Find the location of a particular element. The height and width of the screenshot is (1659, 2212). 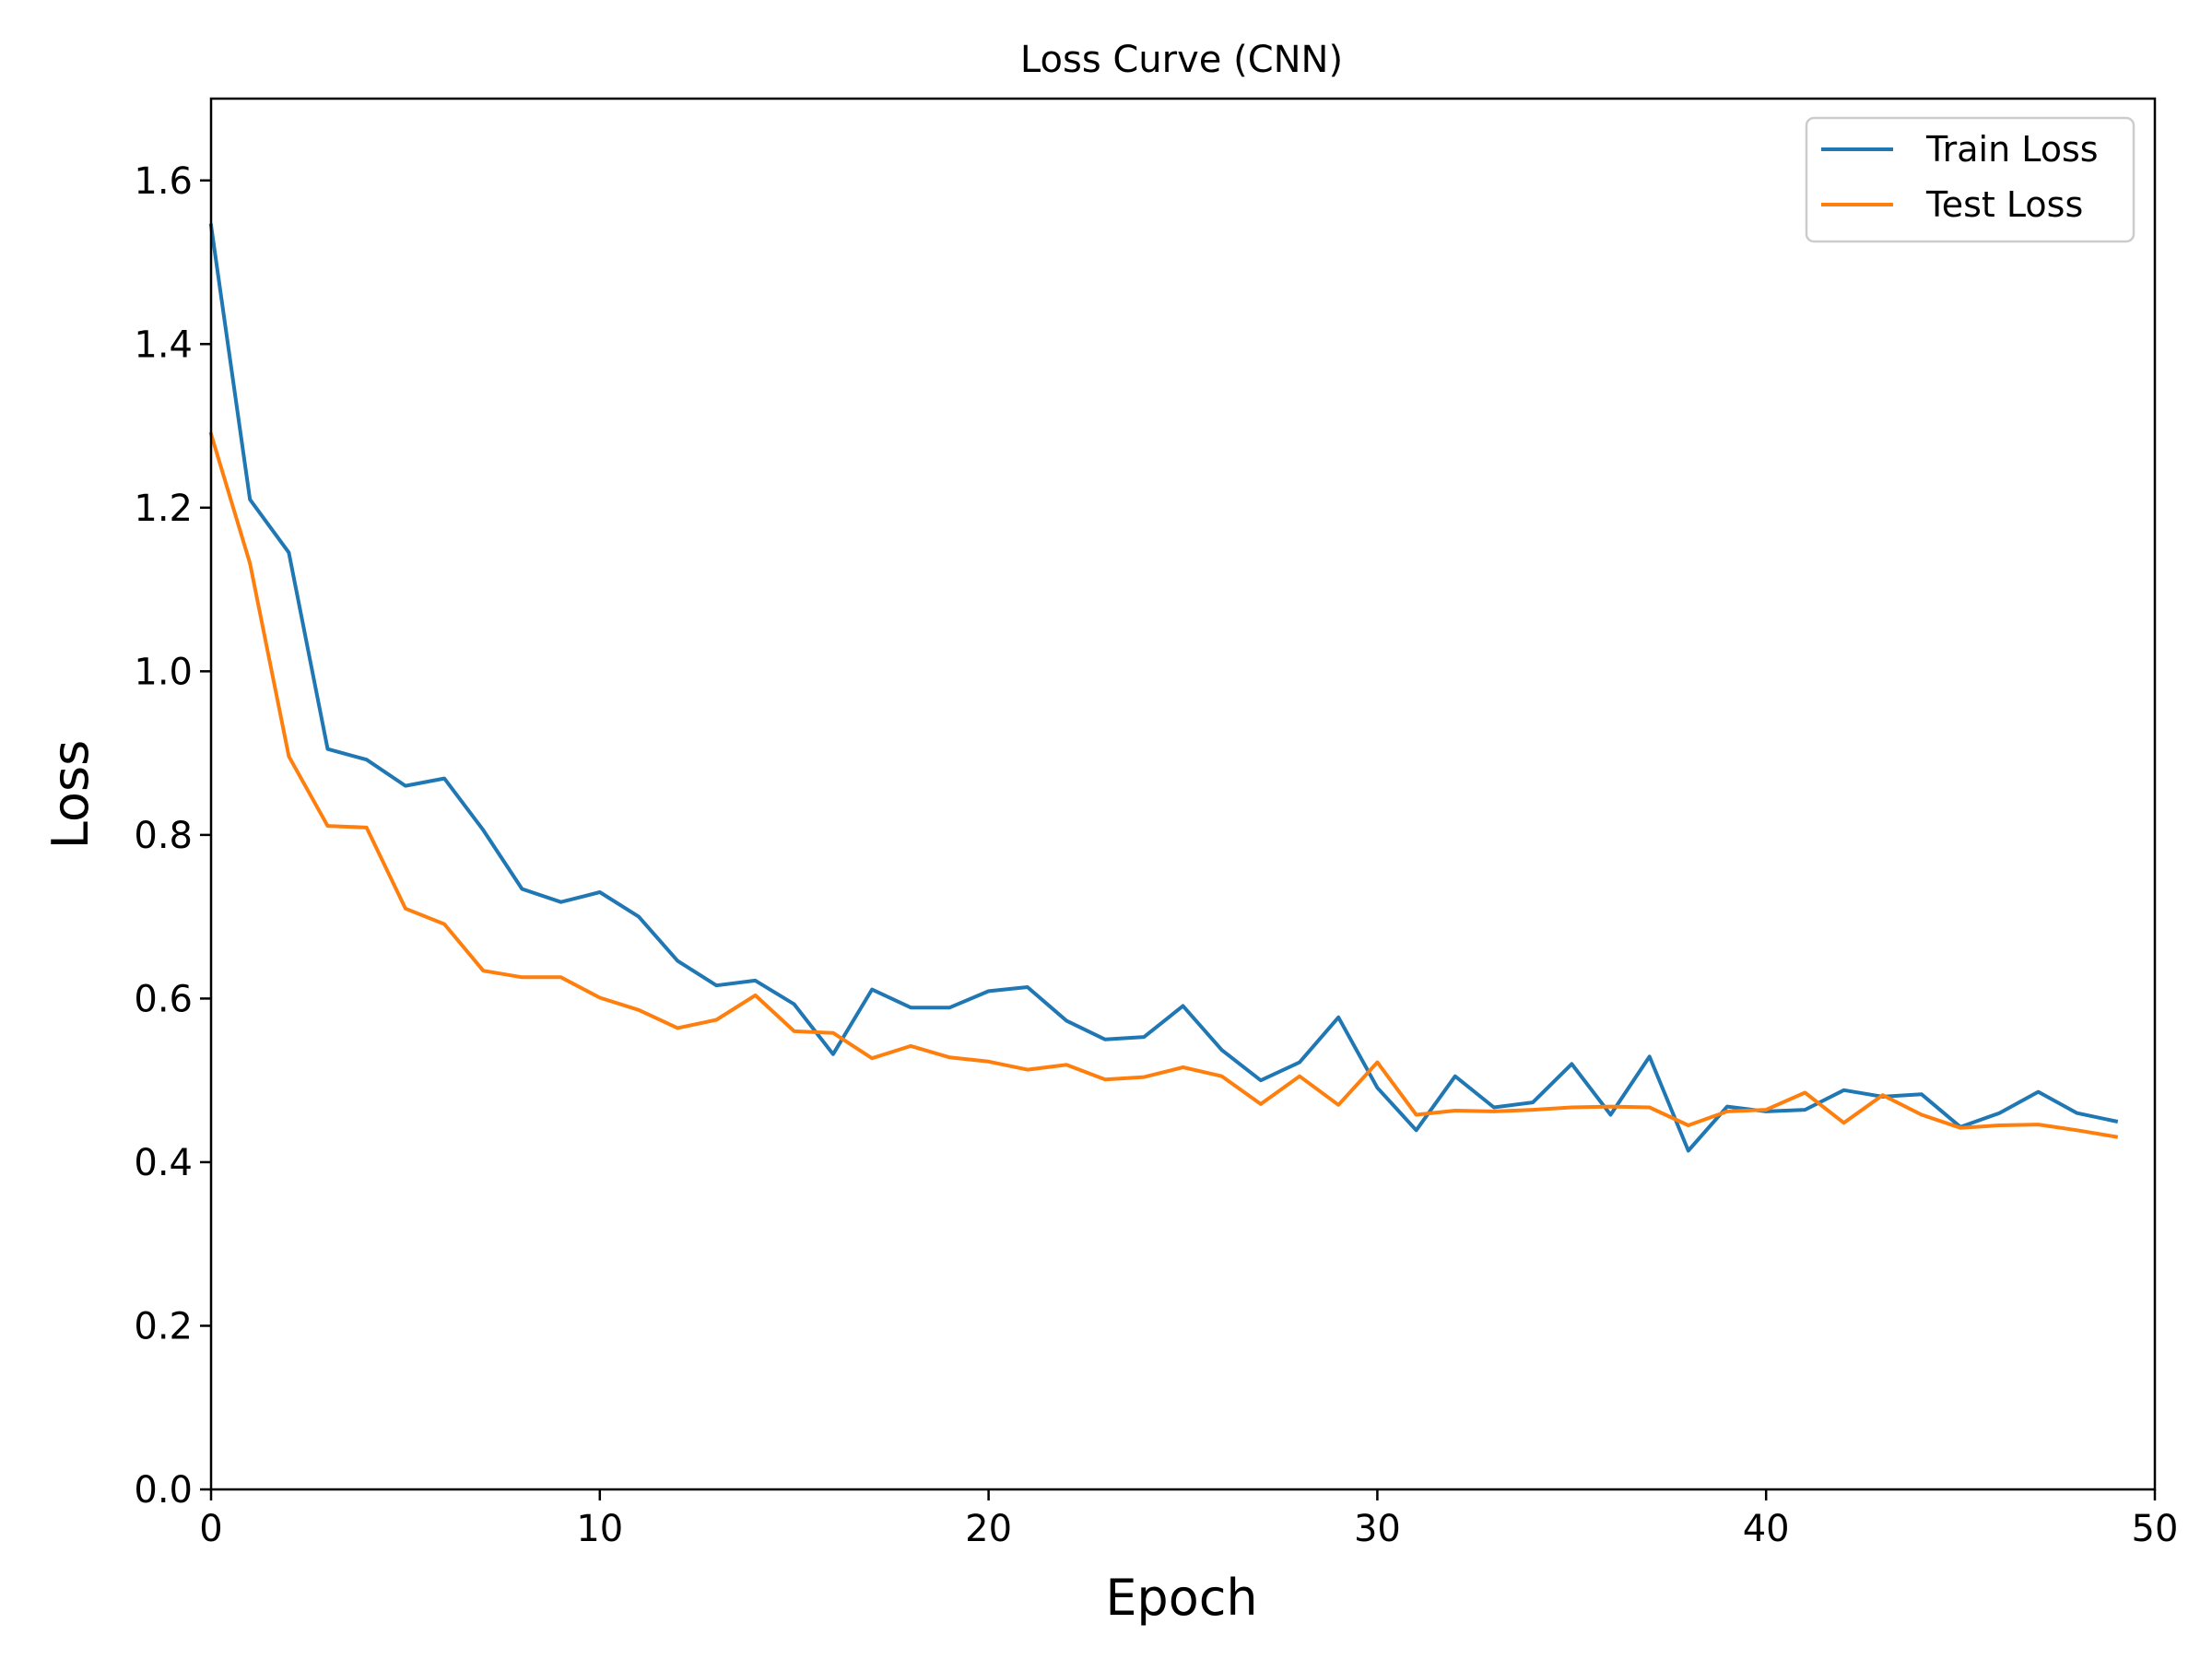

legend-label-train: Train Loss is located at coordinates (2012, 149).